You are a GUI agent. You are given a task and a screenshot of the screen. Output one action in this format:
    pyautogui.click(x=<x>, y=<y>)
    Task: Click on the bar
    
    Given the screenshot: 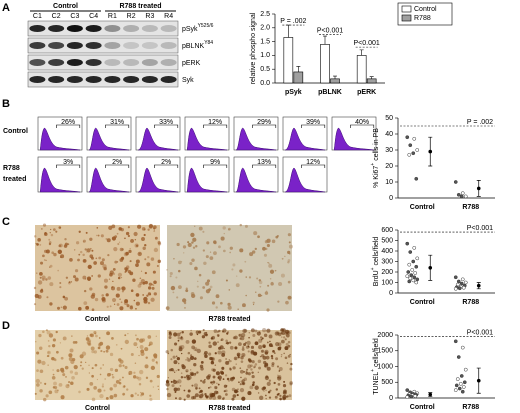 What is the action you would take?
    pyautogui.click(x=371, y=81)
    